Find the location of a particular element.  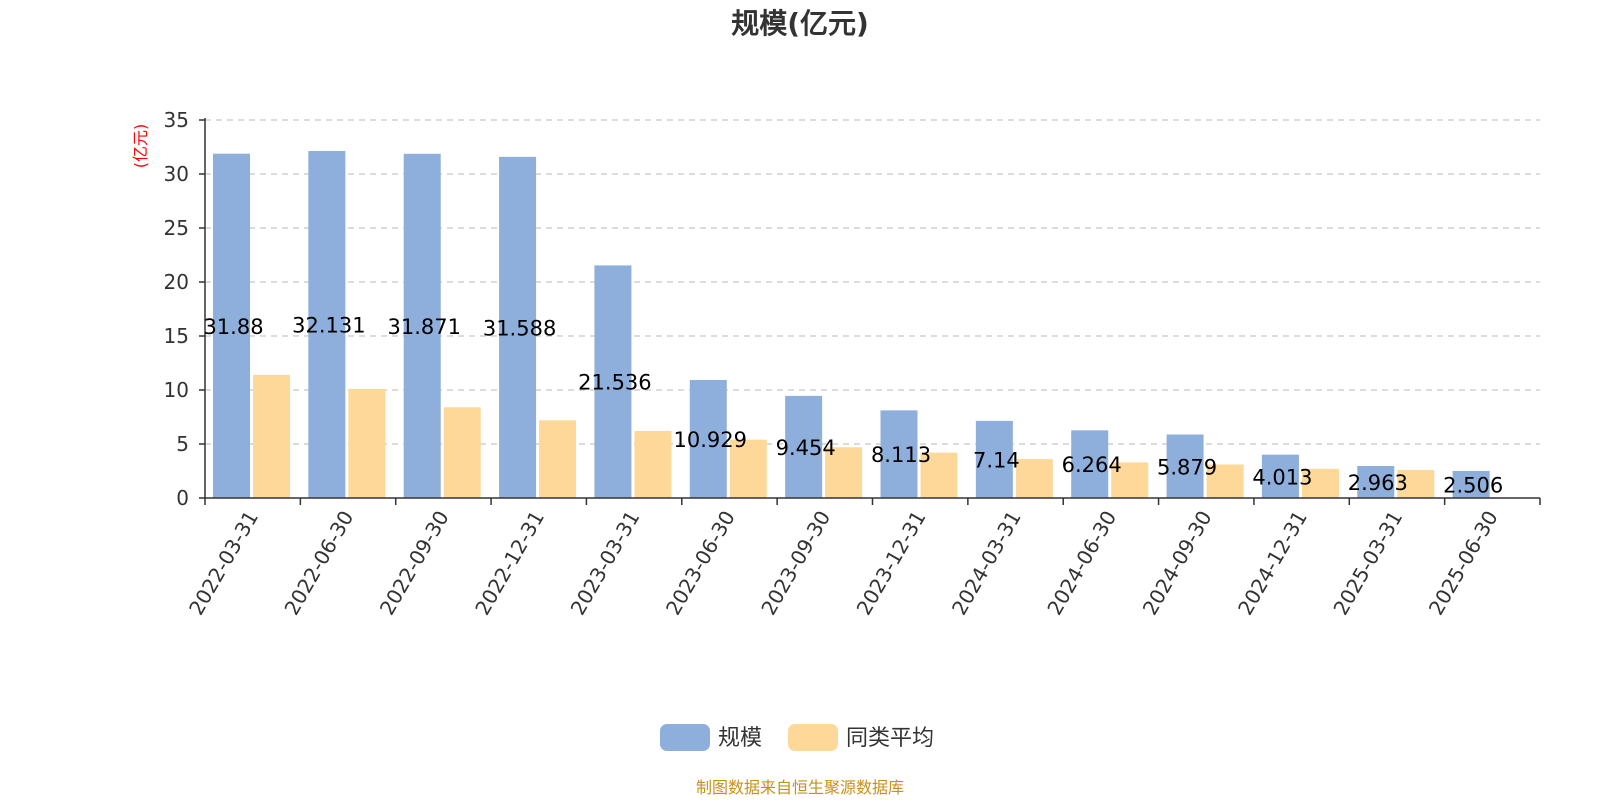

chart-title: 规模(亿元) is located at coordinates (800, 23).